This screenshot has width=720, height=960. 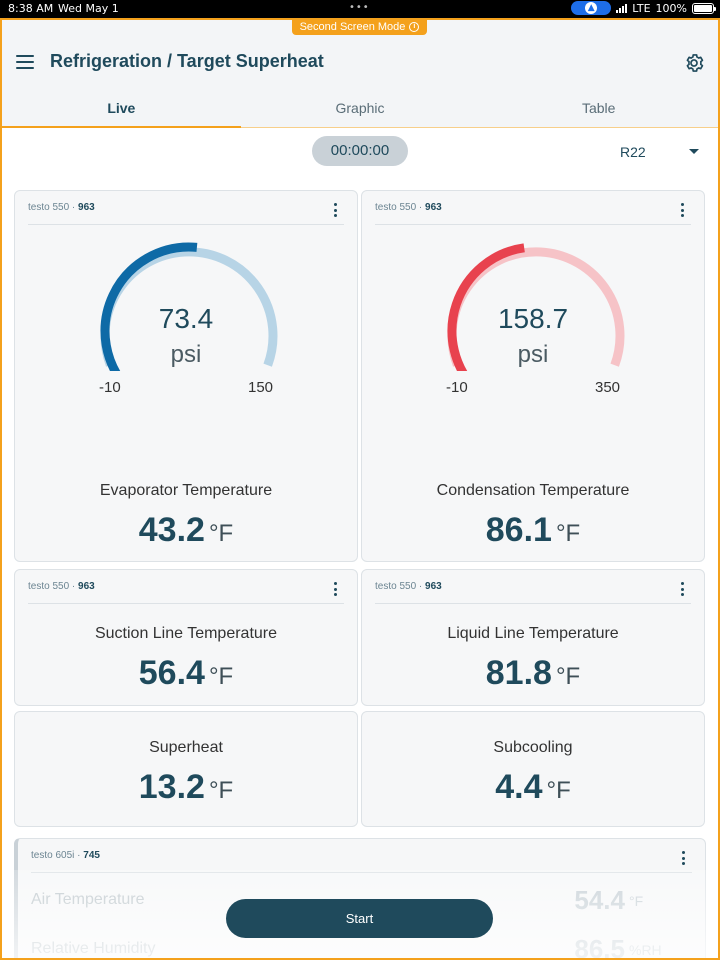 I want to click on gauge-max: 150, so click(x=261, y=387).